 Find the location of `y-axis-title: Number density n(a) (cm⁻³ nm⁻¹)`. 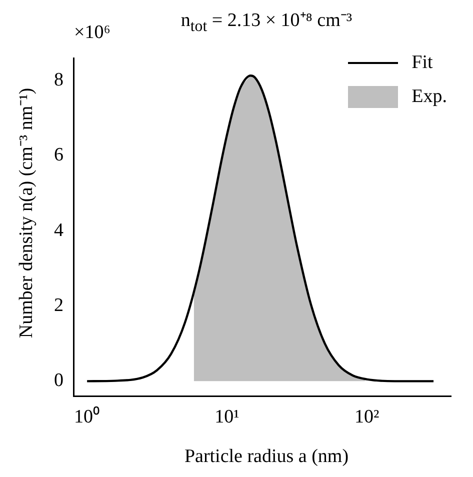

y-axis-title: Number density n(a) (cm⁻³ nm⁻¹) is located at coordinates (26, 213).